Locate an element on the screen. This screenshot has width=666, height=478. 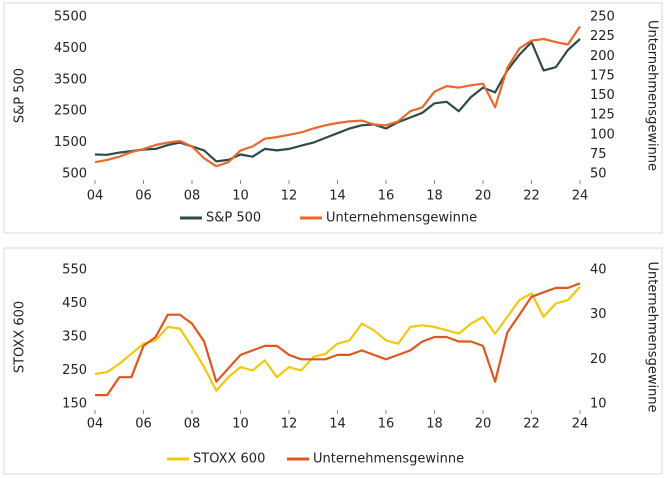
y-axis-title: STOXX 600 is located at coordinates (20, 337).